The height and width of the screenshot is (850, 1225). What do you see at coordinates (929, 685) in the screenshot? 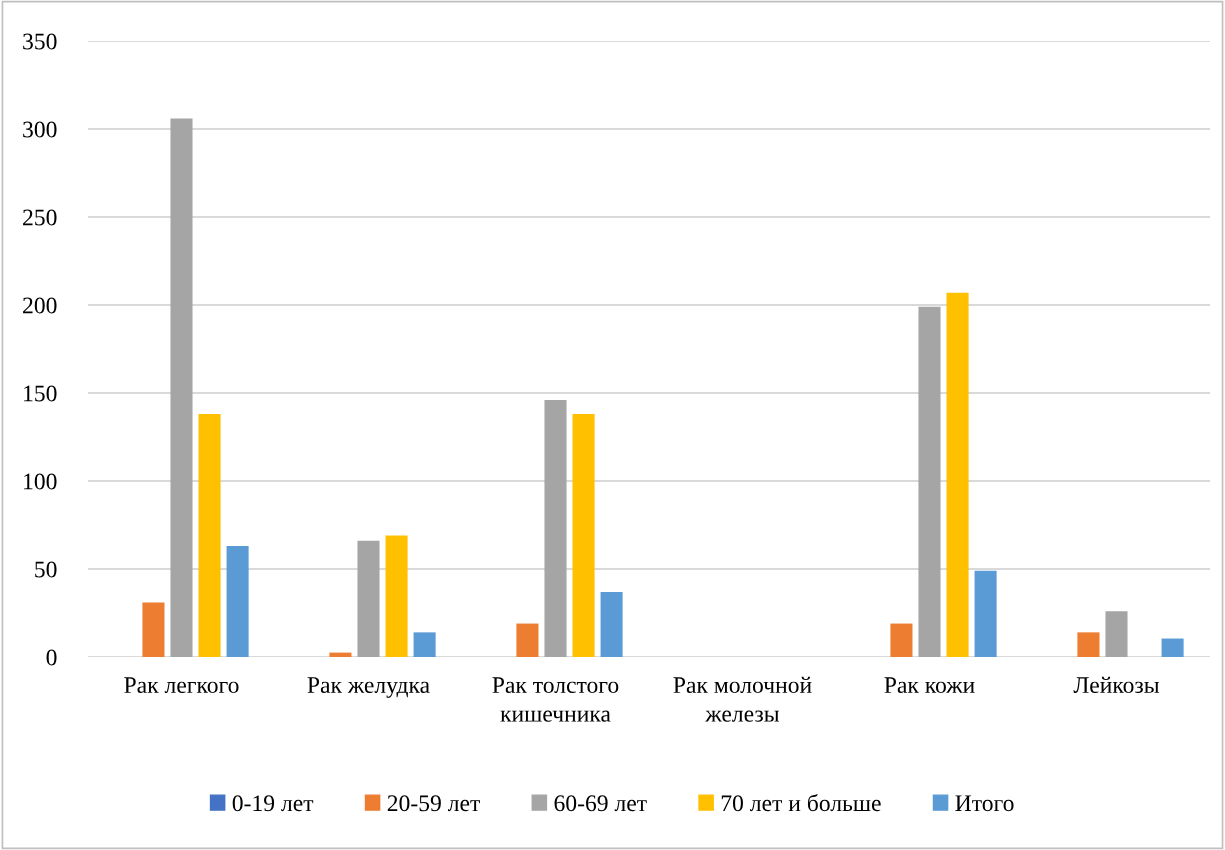
I see `x-tick-label: Рак кожи` at bounding box center [929, 685].